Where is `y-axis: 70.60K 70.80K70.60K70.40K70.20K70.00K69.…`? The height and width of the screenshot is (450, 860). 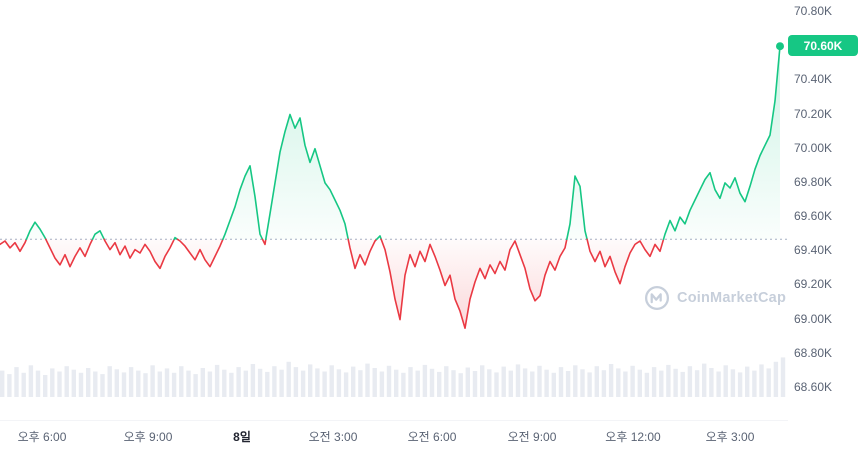 y-axis: 70.60K 70.80K70.60K70.40K70.20K70.00K69.… is located at coordinates (824, 210).